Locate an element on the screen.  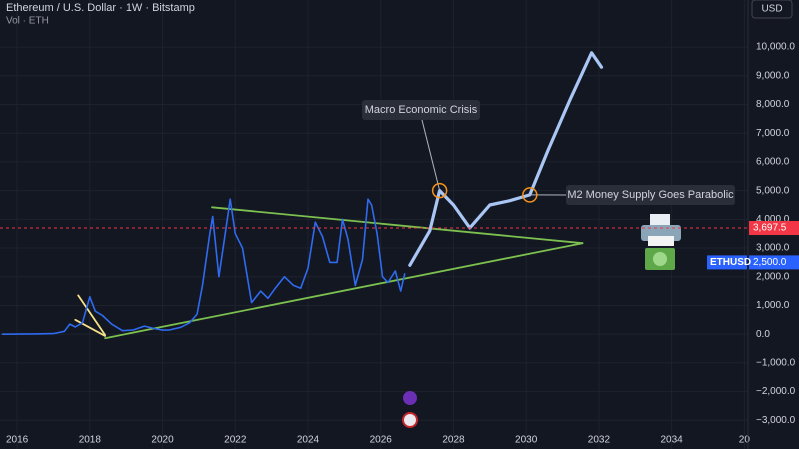
annotation-text: Macro Economic Crisis is located at coordinates (421, 110).